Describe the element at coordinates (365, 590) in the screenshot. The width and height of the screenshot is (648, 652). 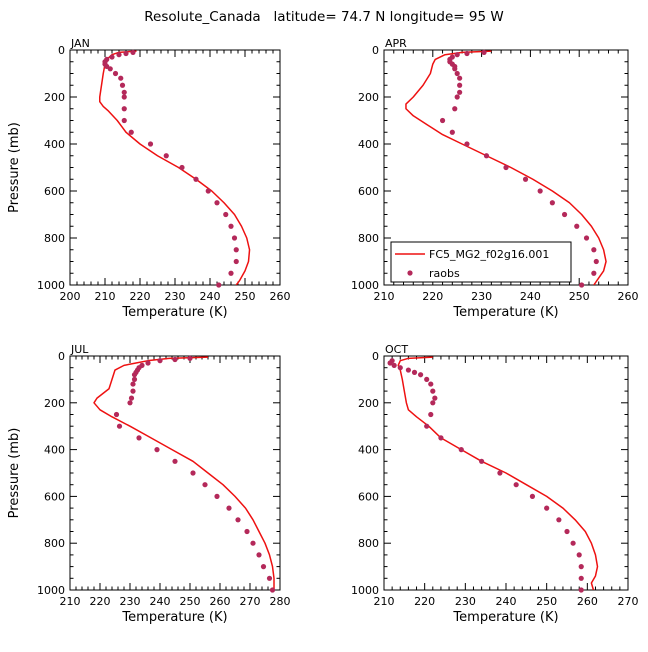
I see `y-tick-label: 1000` at that location.